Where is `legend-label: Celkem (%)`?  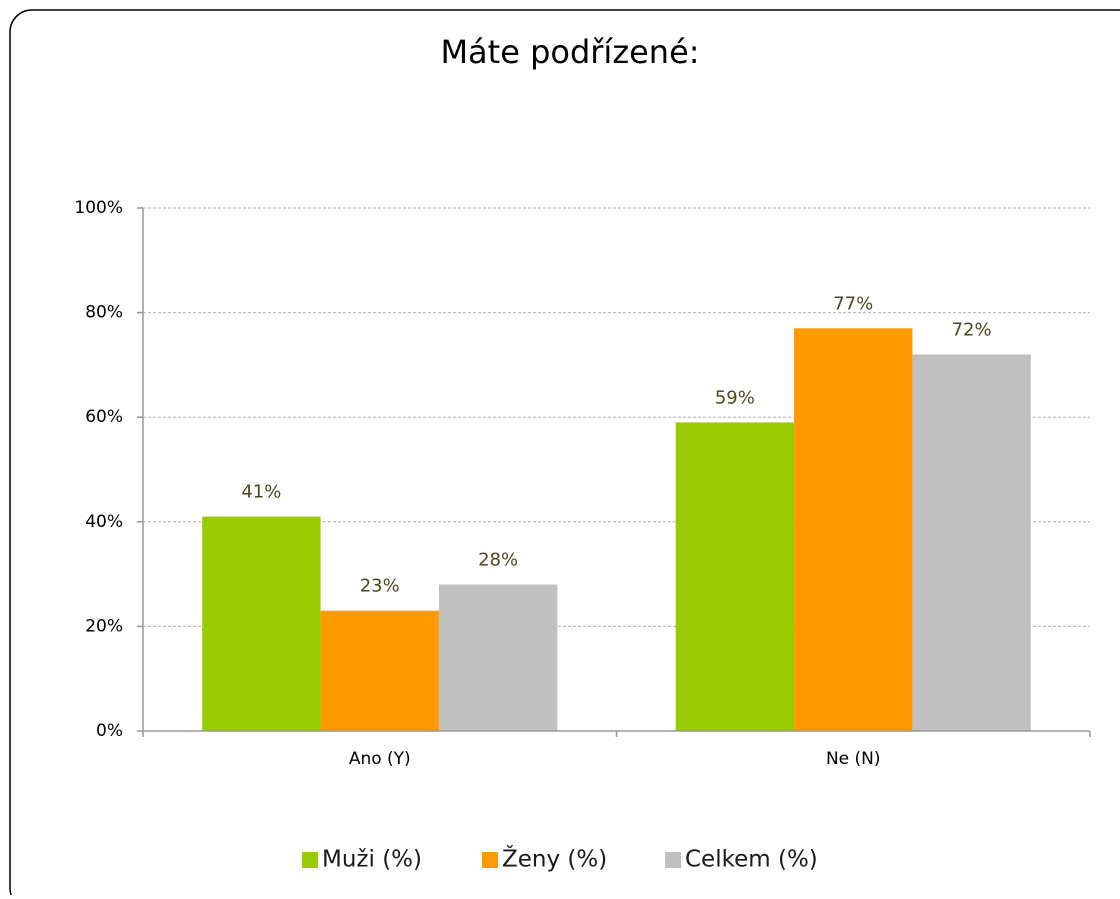 legend-label: Celkem (%) is located at coordinates (751, 860).